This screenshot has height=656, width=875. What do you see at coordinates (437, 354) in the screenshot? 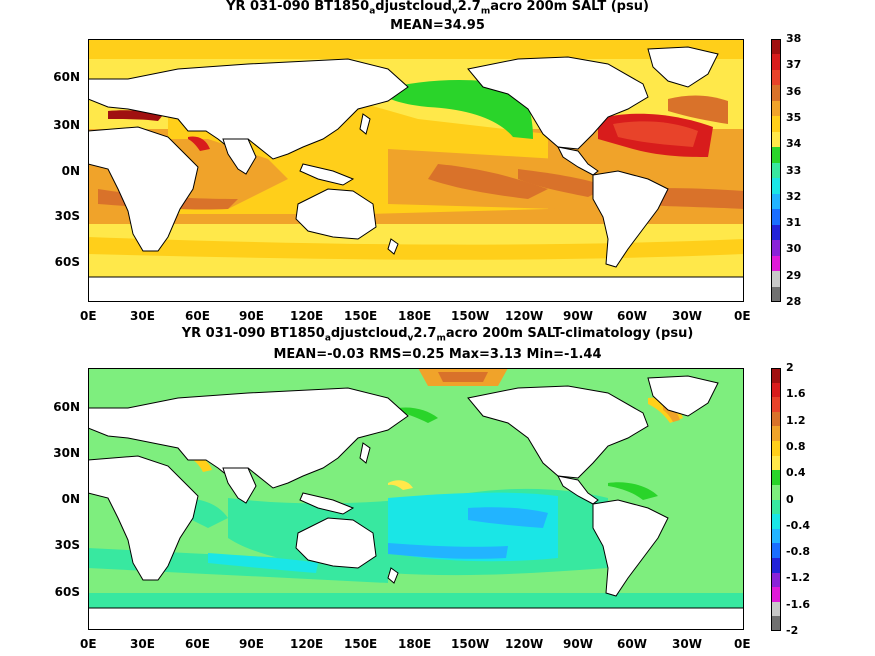
I see `map-subtitle-2: MEAN=-0.03 RMS=0.25 Max=3.13 Min=-1.44` at bounding box center [437, 354].